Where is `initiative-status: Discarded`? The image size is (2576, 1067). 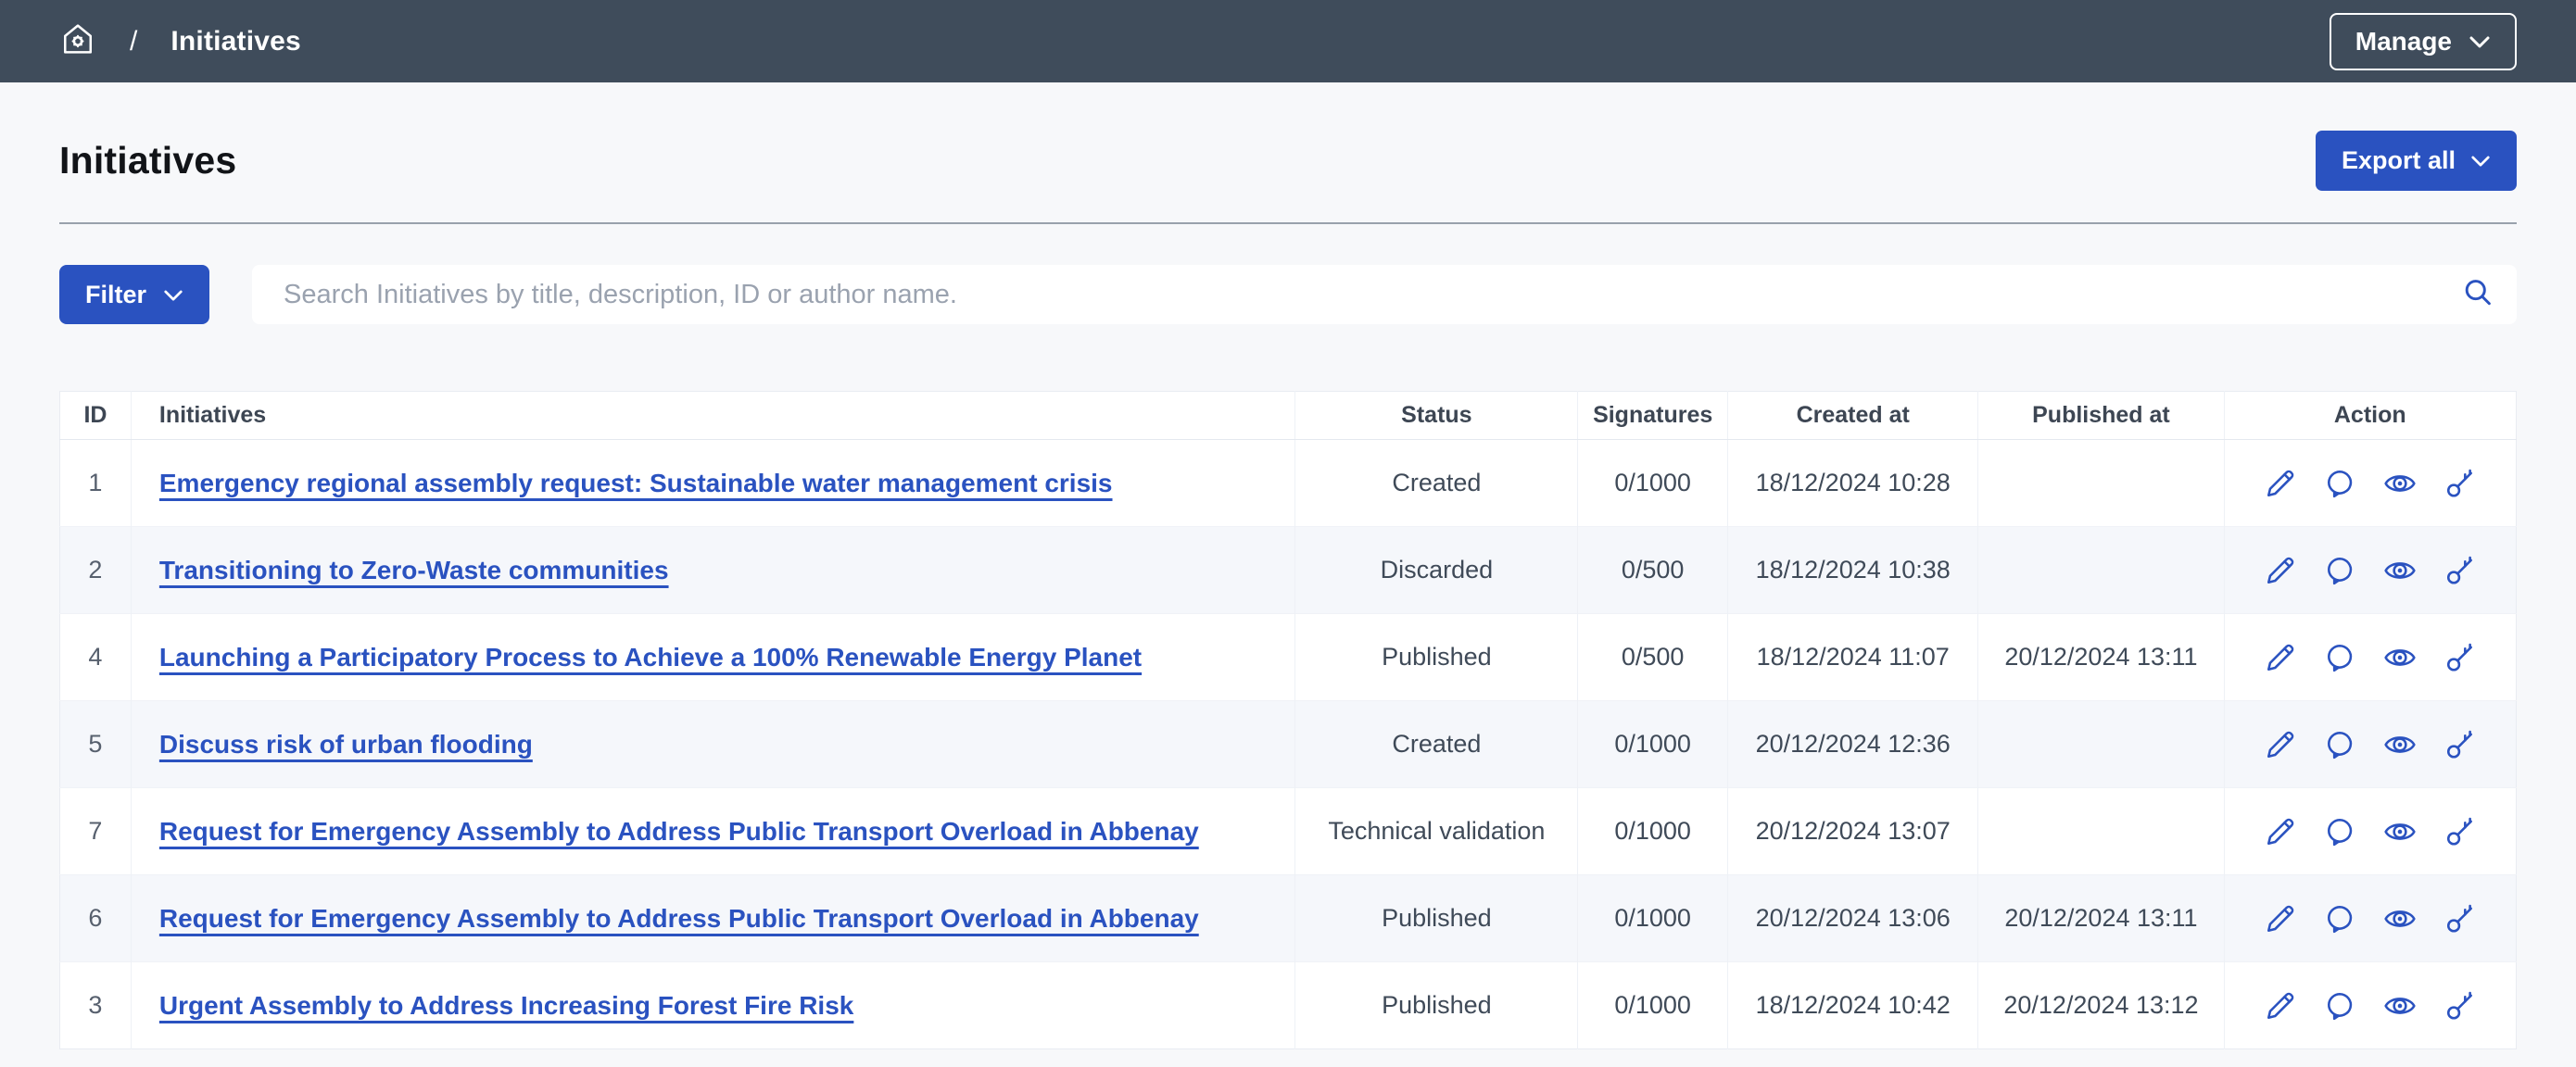 initiative-status: Discarded is located at coordinates (1436, 570).